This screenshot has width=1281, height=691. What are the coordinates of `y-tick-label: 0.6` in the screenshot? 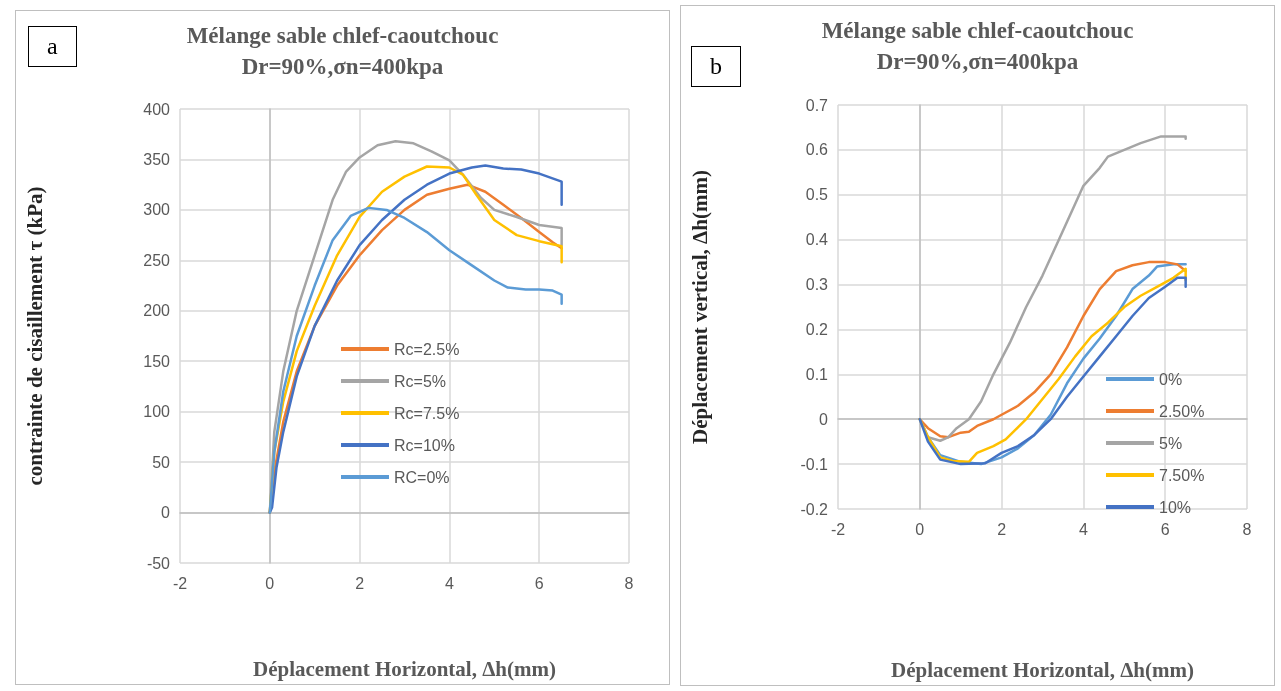 It's located at (817, 150).